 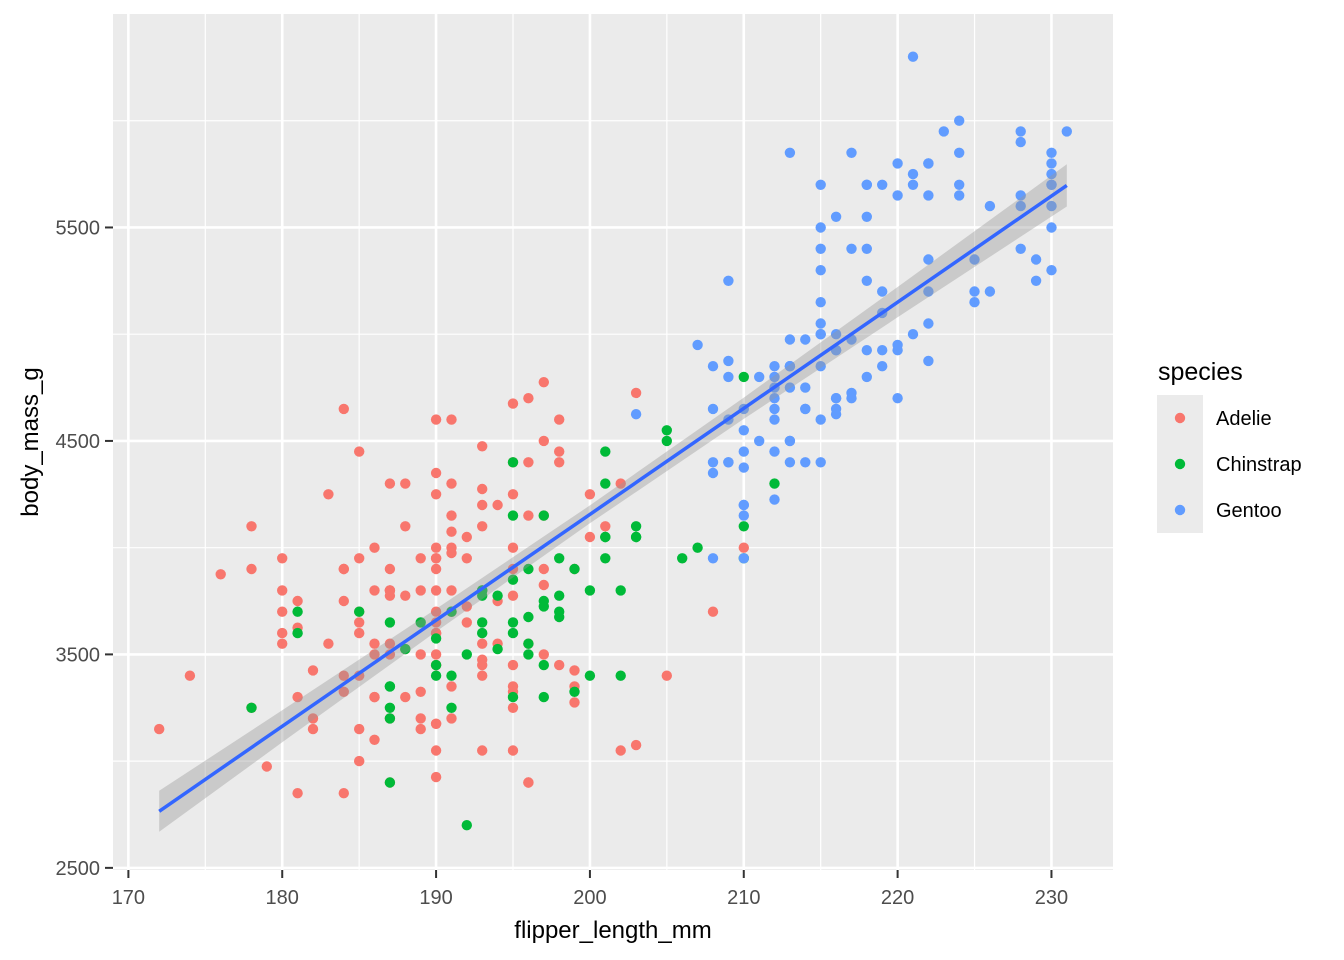 I want to click on legend-title: species, so click(x=1200, y=372).